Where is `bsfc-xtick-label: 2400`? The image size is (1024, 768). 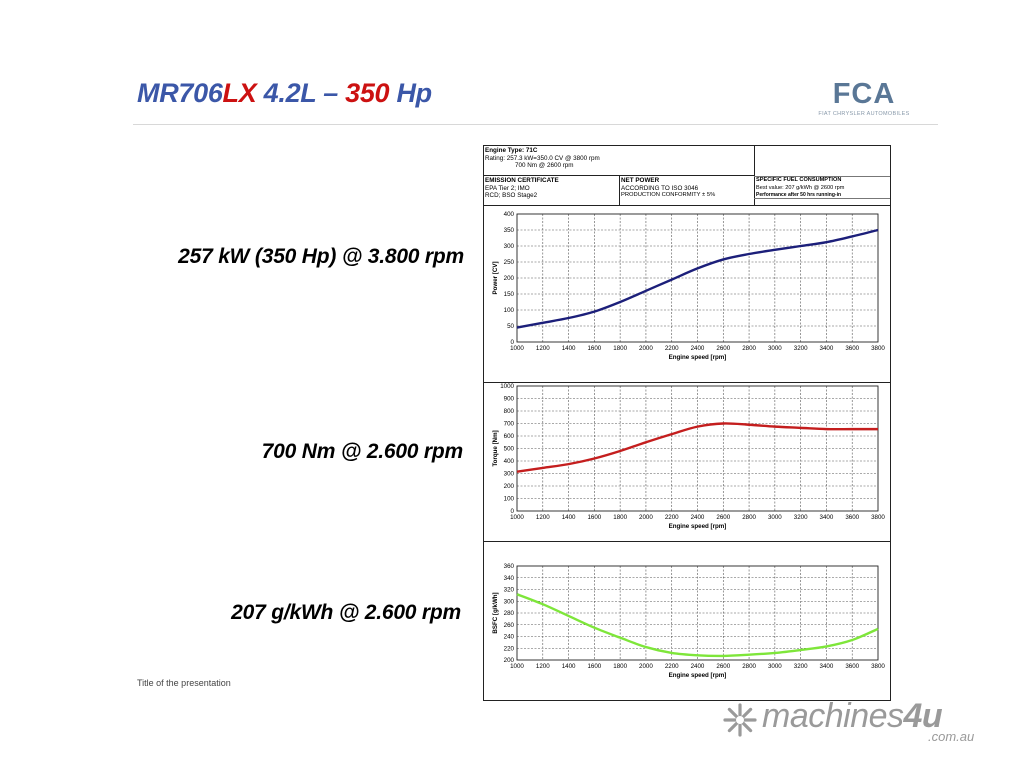
bsfc-xtick-label: 2400 is located at coordinates (698, 666).